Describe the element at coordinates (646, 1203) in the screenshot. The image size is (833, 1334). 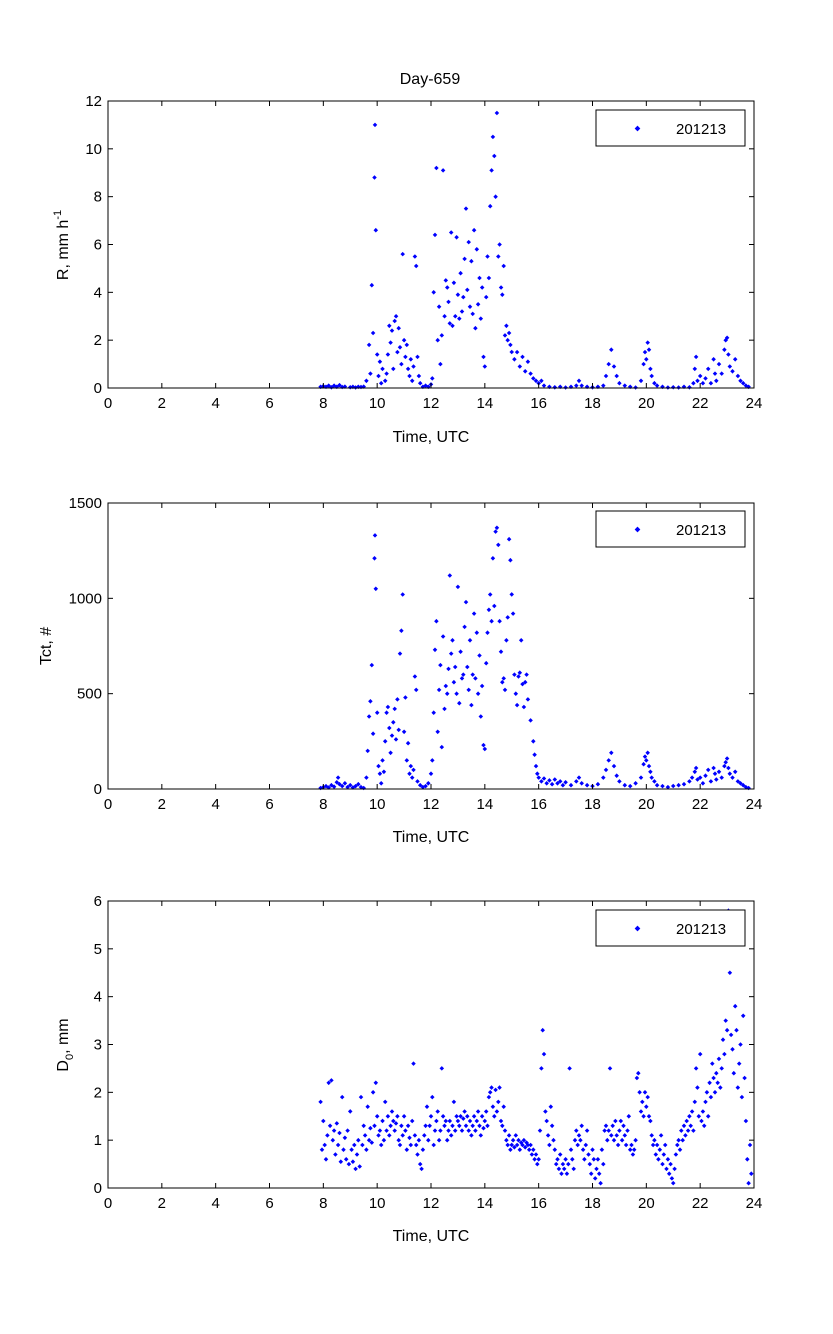
I see `median-diameter-x-tick-label: 20` at that location.